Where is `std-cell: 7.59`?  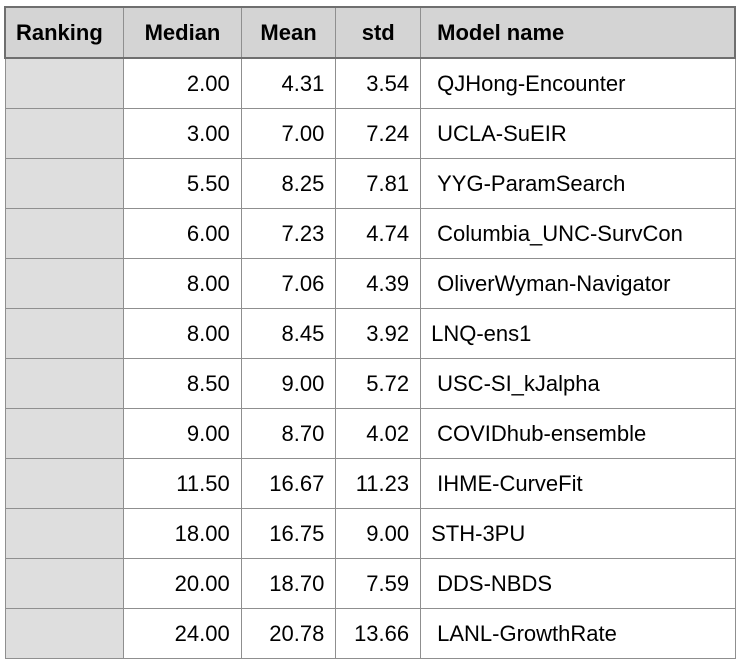
std-cell: 7.59 is located at coordinates (378, 583).